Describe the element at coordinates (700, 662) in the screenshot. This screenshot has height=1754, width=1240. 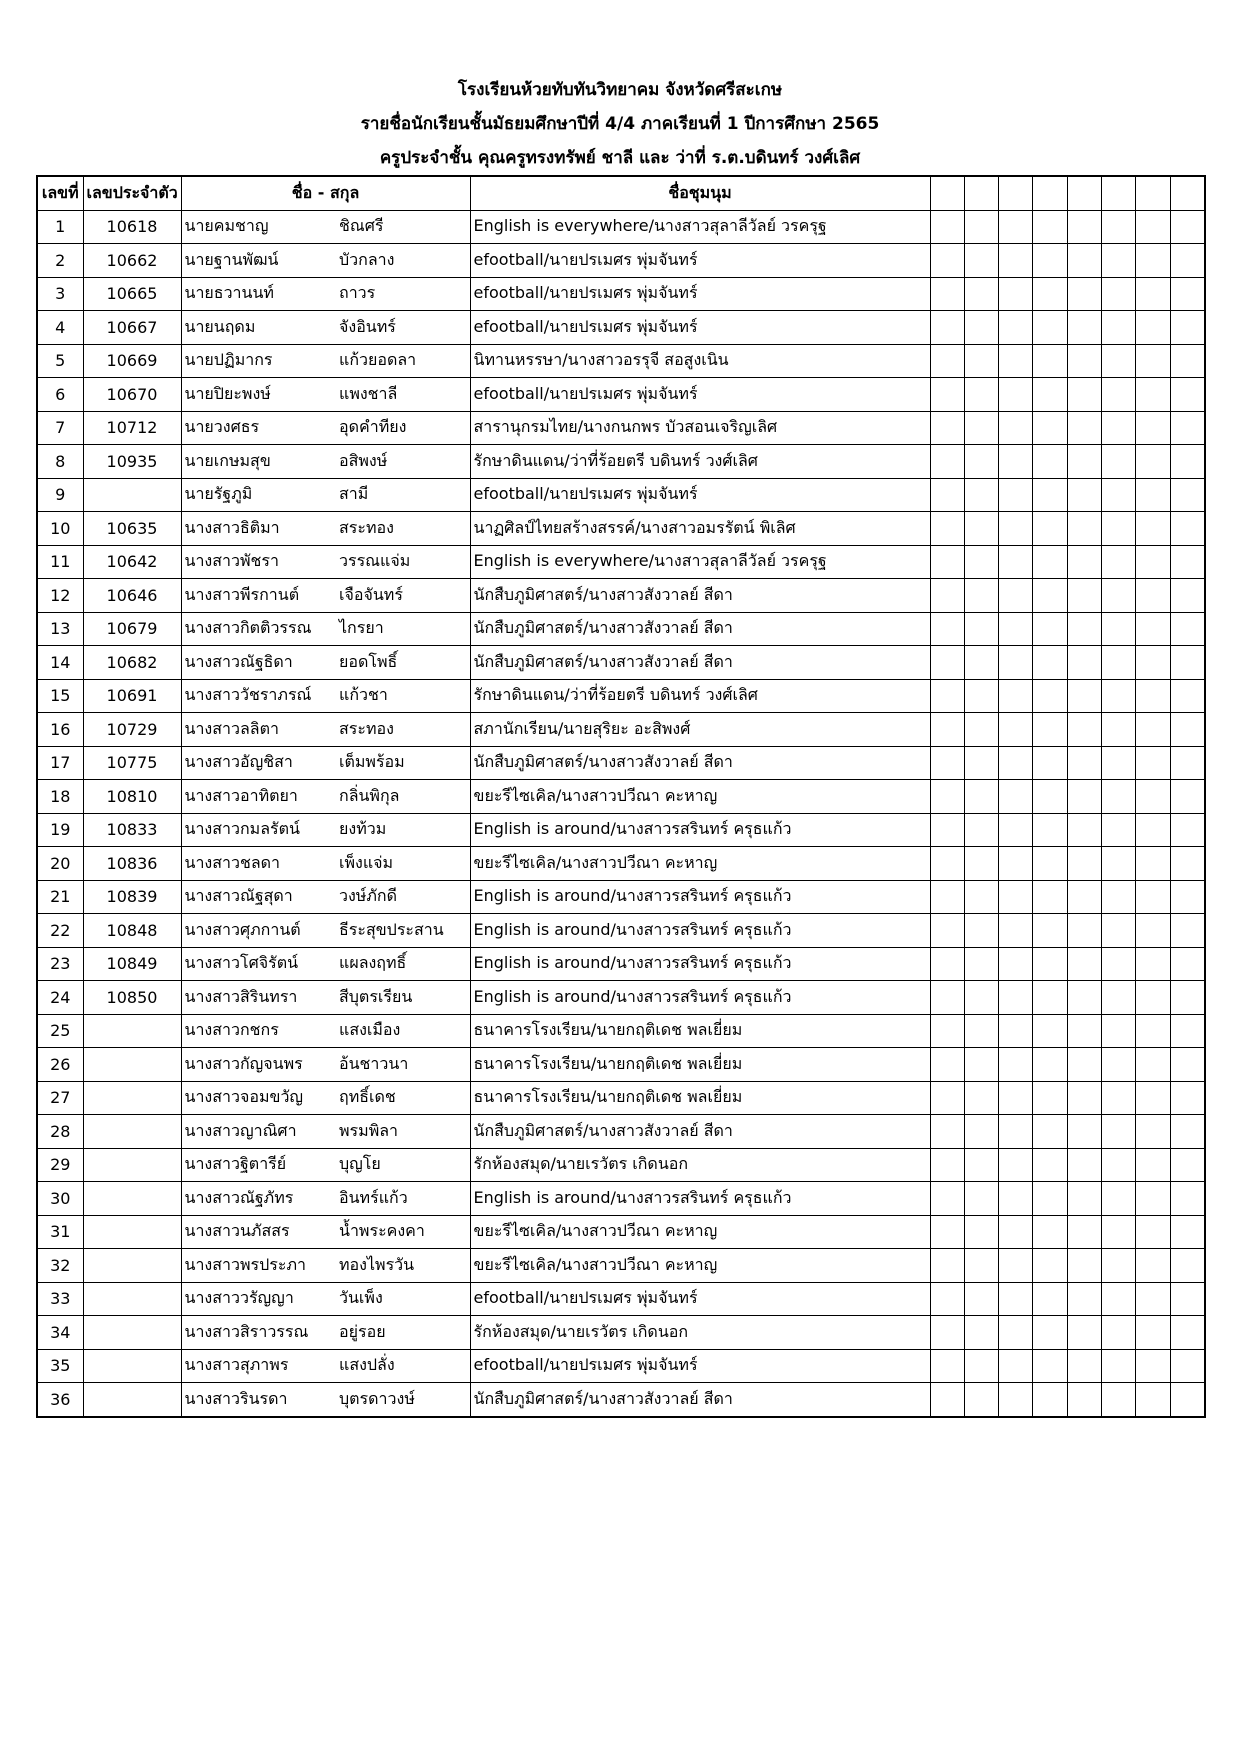
I see `club: นักสืบภูมิศาสตร์/นางสาวสังวาลย์ สีดา` at that location.